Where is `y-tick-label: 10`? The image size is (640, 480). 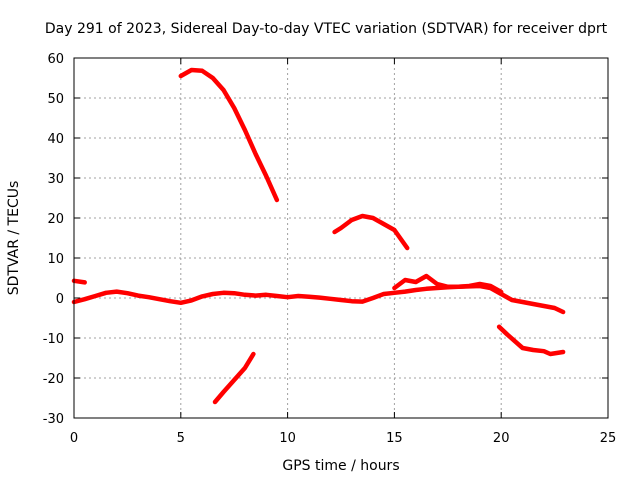
y-tick-label: 10 is located at coordinates (55, 259).